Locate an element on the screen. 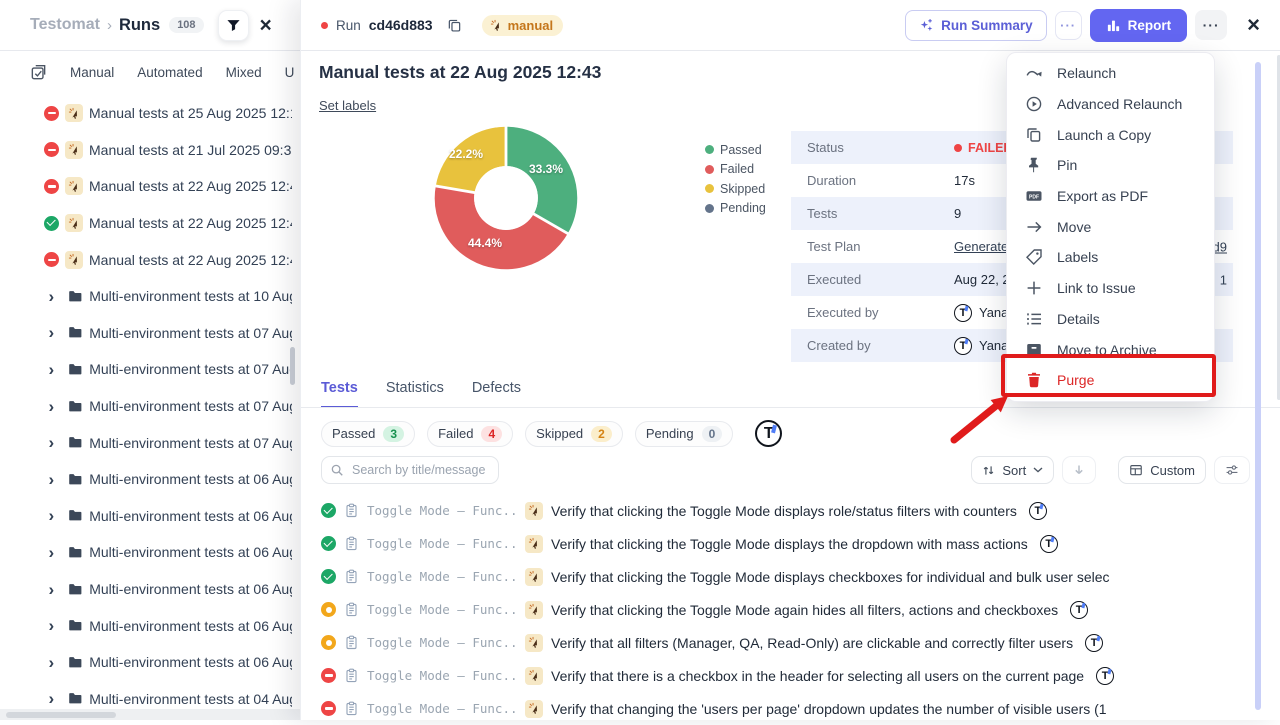 This screenshot has width=1280, height=725. tab-tests: Tests is located at coordinates (339, 394).